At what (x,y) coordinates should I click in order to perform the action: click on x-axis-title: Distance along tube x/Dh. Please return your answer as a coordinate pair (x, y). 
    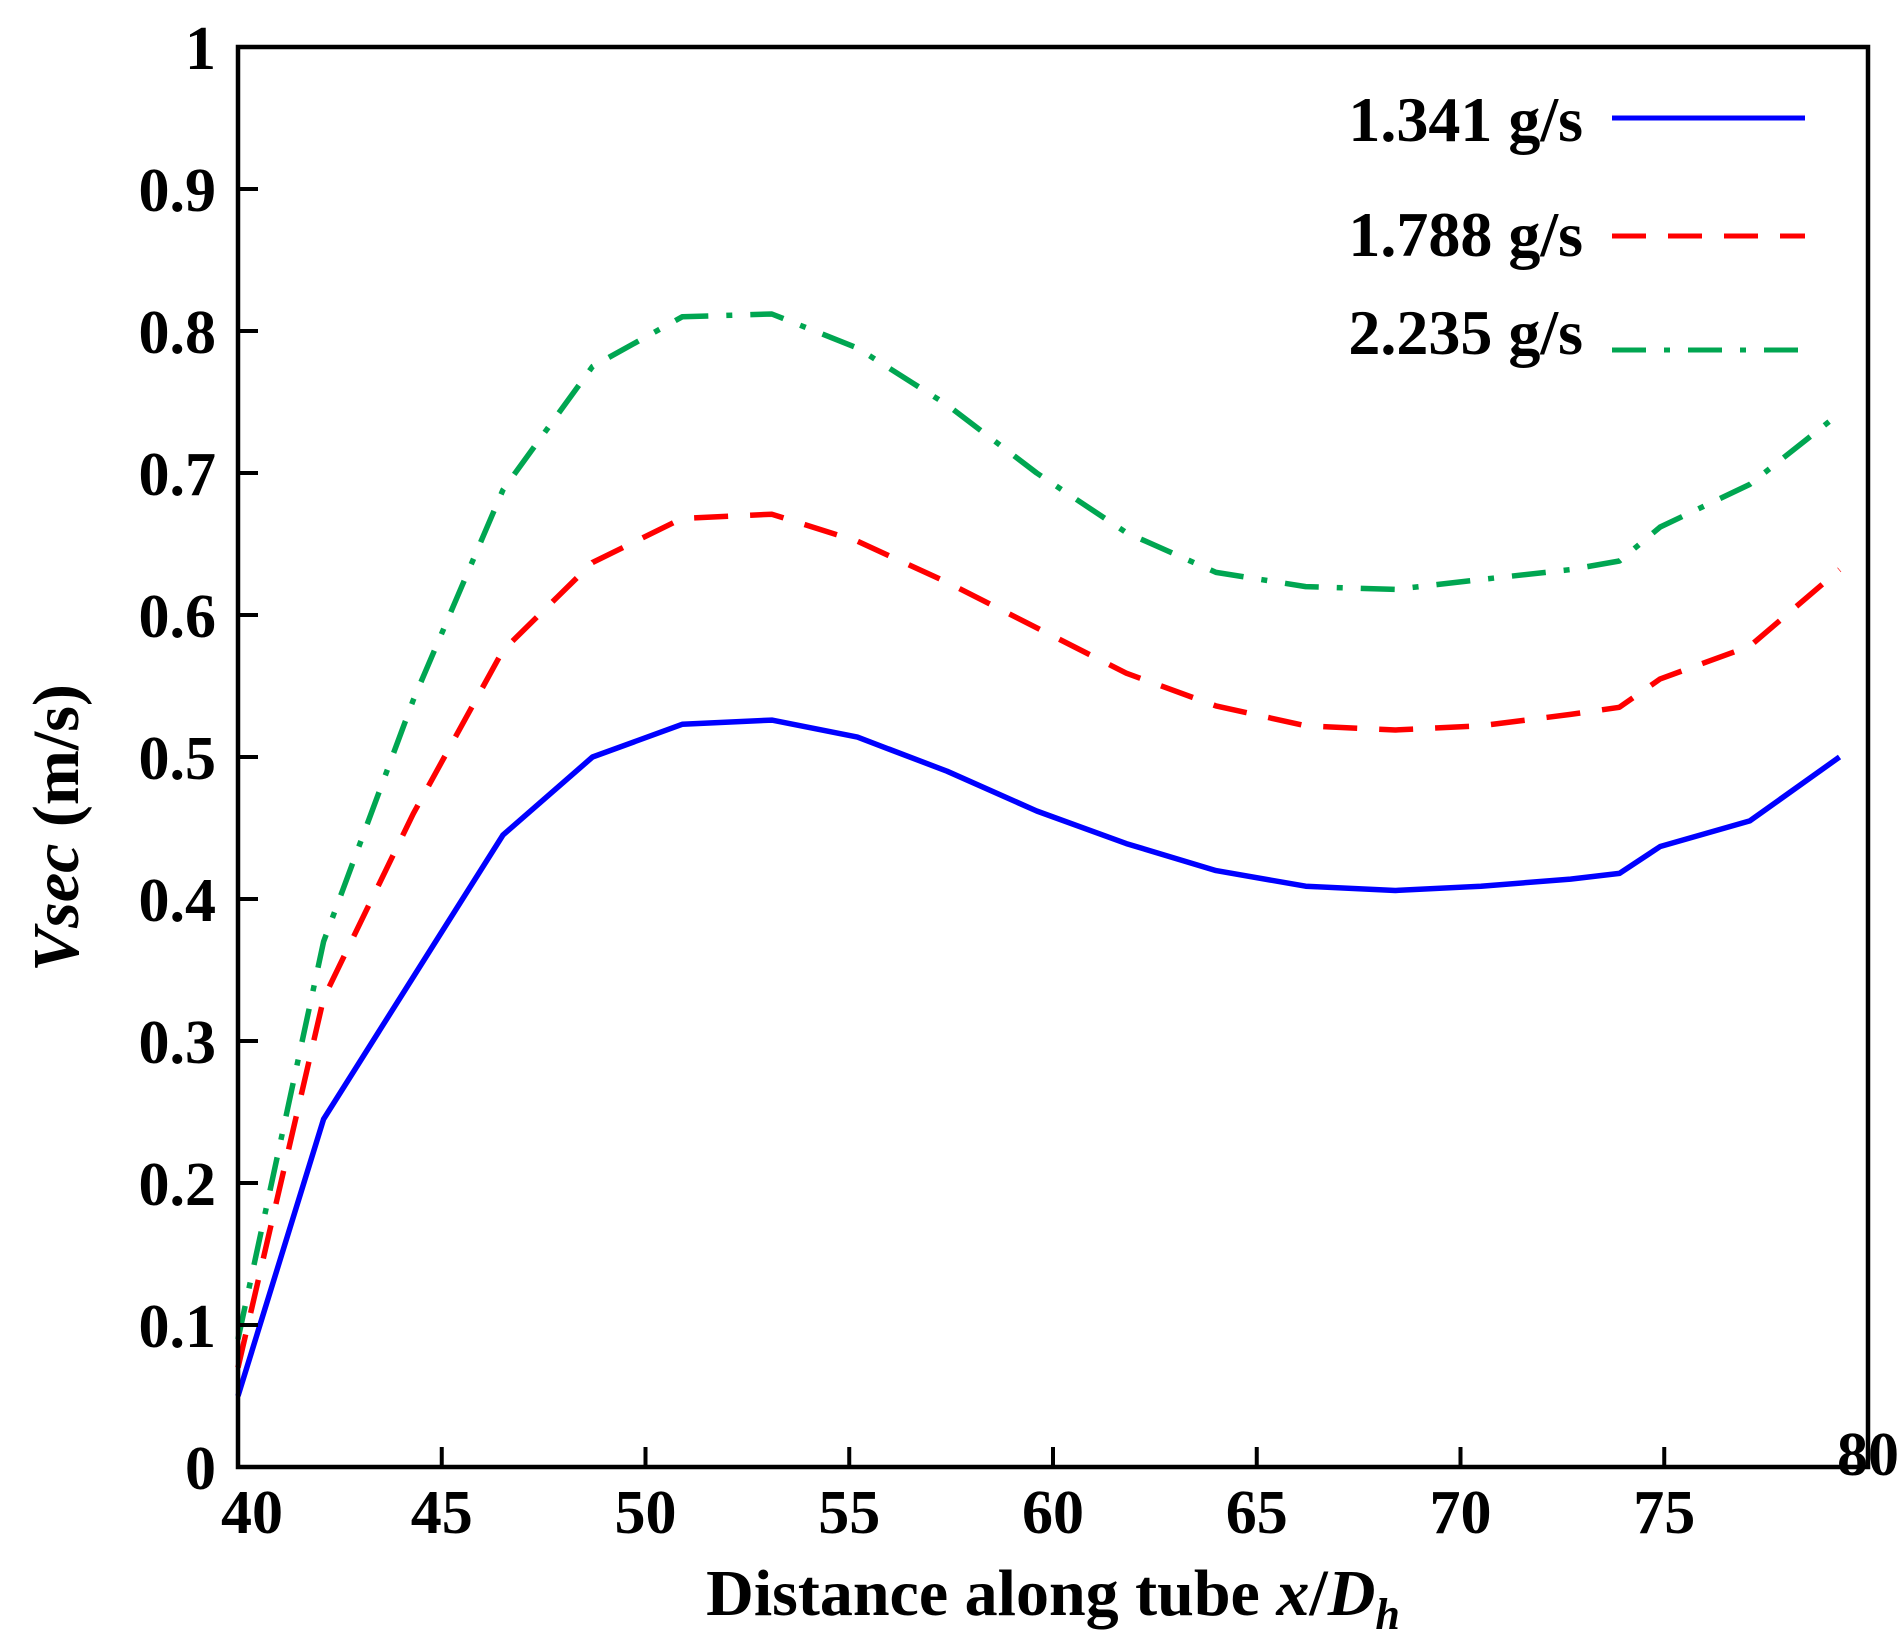
    Looking at the image, I should click on (1053, 1598).